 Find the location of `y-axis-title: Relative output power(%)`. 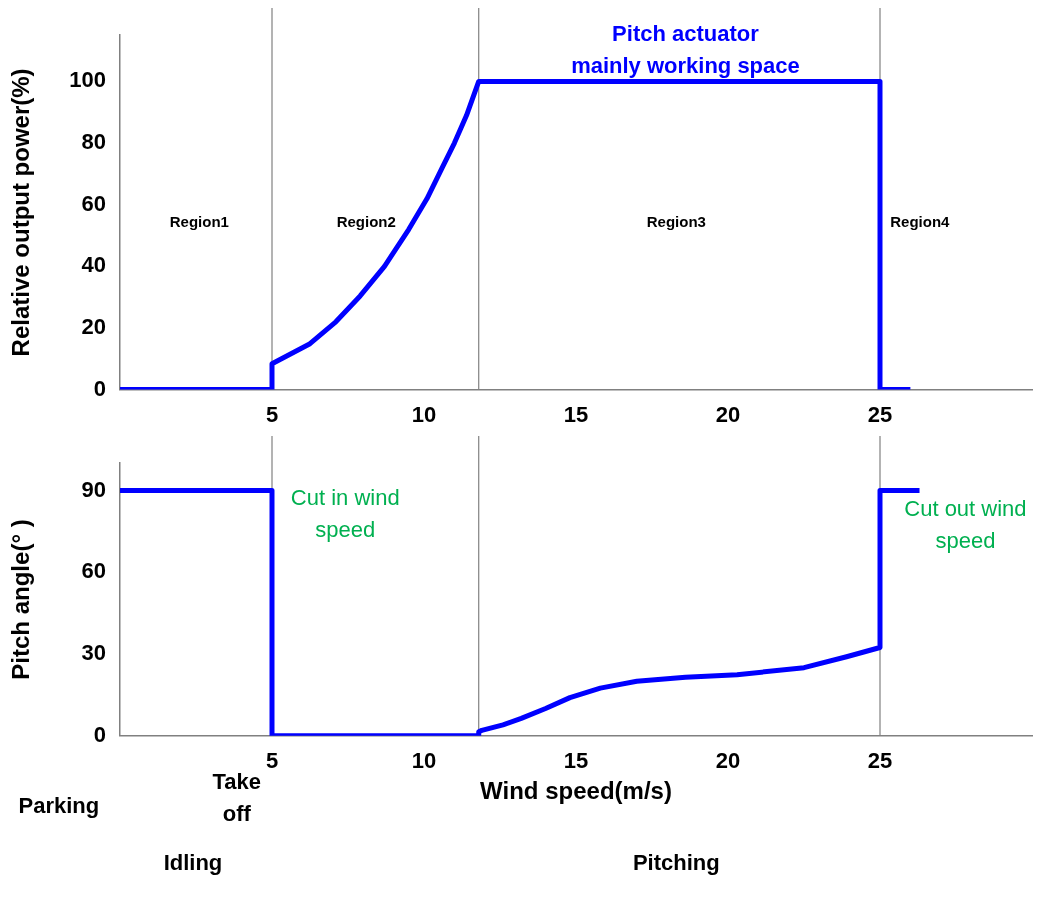

y-axis-title: Relative output power(%) is located at coordinates (21, 212).